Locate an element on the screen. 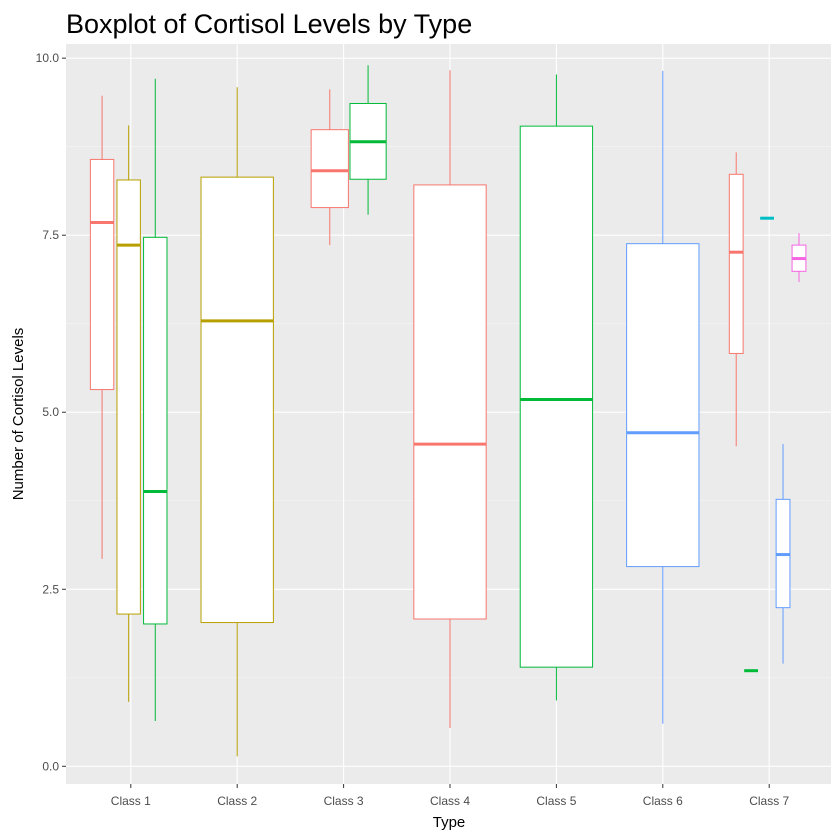 The image size is (840, 840). box-class-1-red is located at coordinates (102, 327).